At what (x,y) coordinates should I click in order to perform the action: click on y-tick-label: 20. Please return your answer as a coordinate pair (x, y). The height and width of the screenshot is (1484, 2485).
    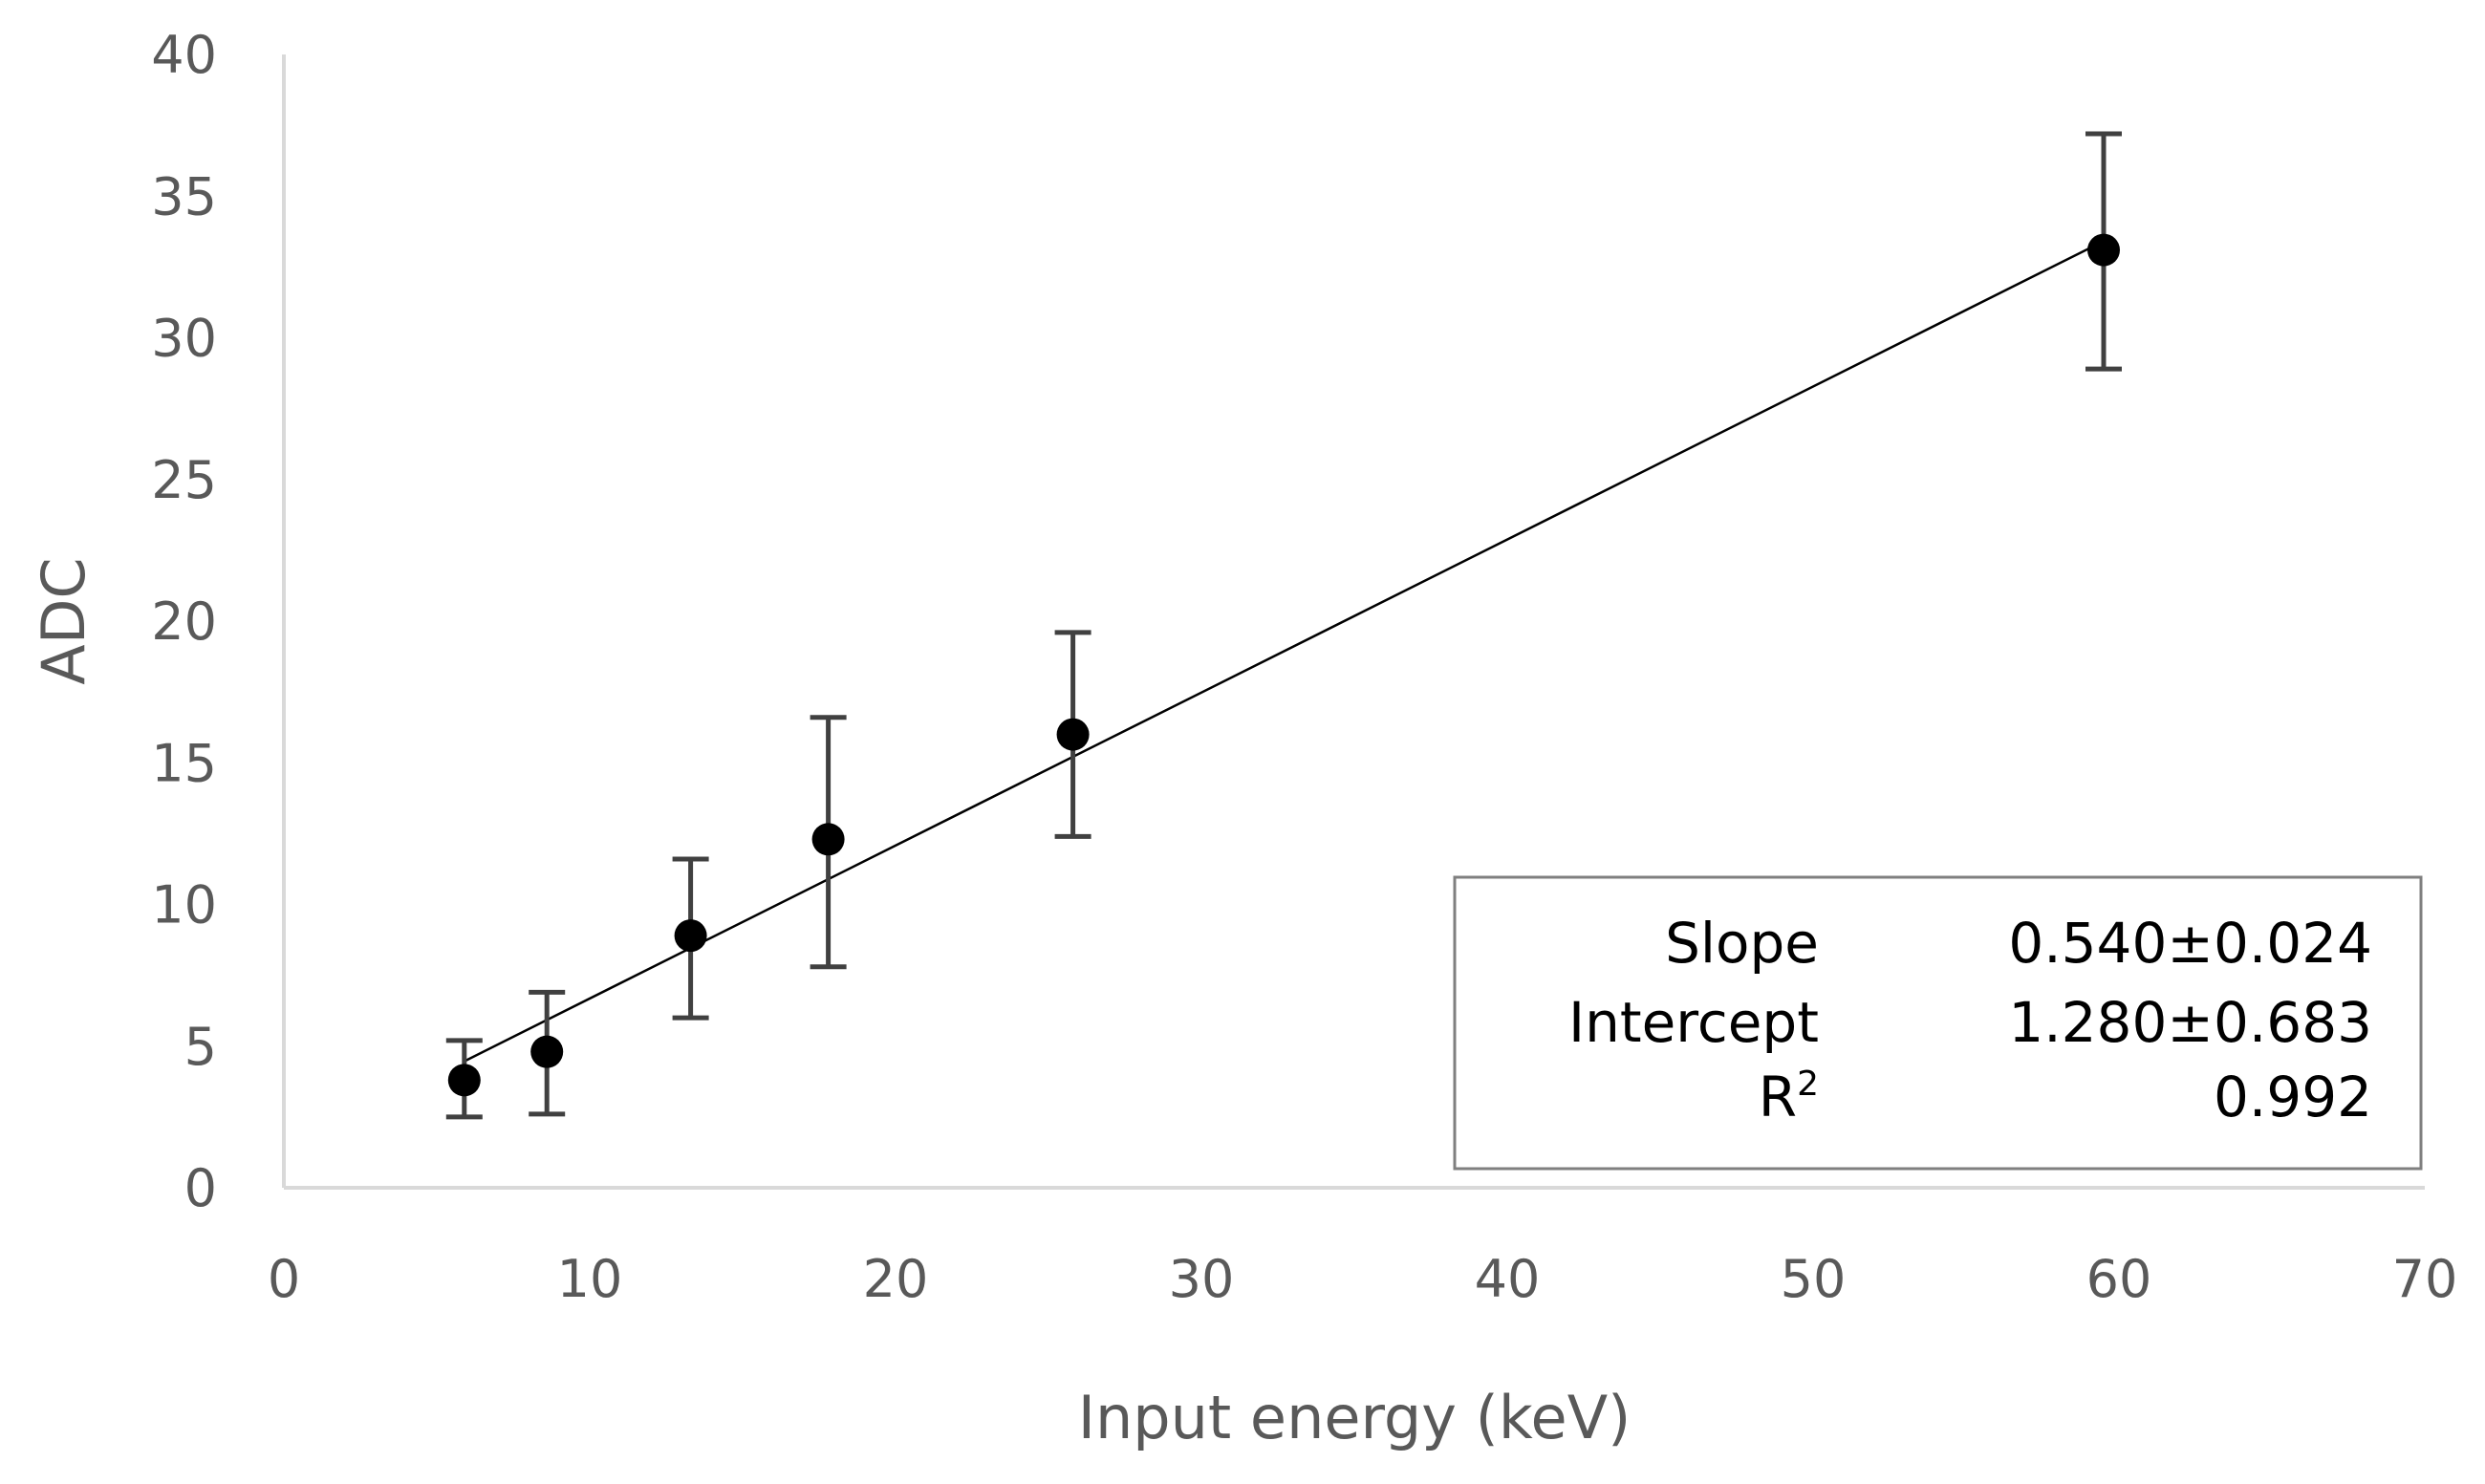
    Looking at the image, I should click on (184, 622).